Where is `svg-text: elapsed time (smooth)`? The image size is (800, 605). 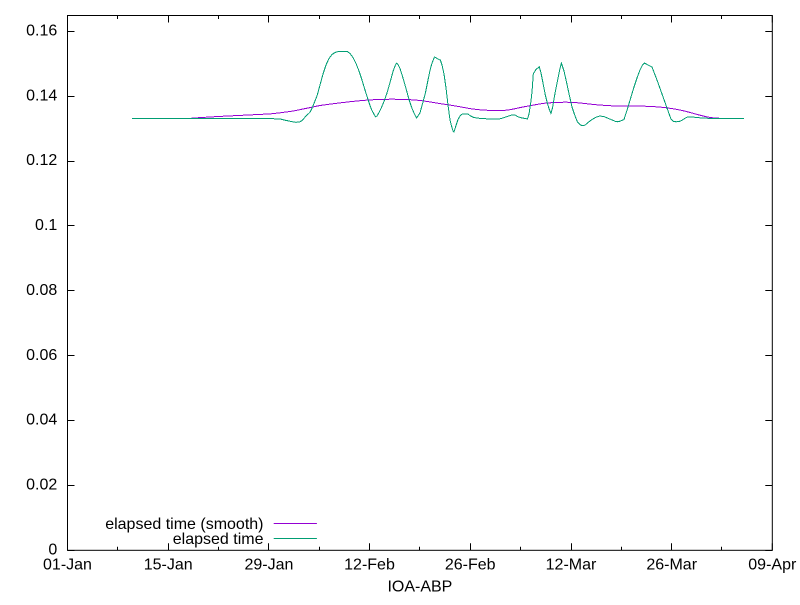
svg-text: elapsed time (smooth) is located at coordinates (184, 524).